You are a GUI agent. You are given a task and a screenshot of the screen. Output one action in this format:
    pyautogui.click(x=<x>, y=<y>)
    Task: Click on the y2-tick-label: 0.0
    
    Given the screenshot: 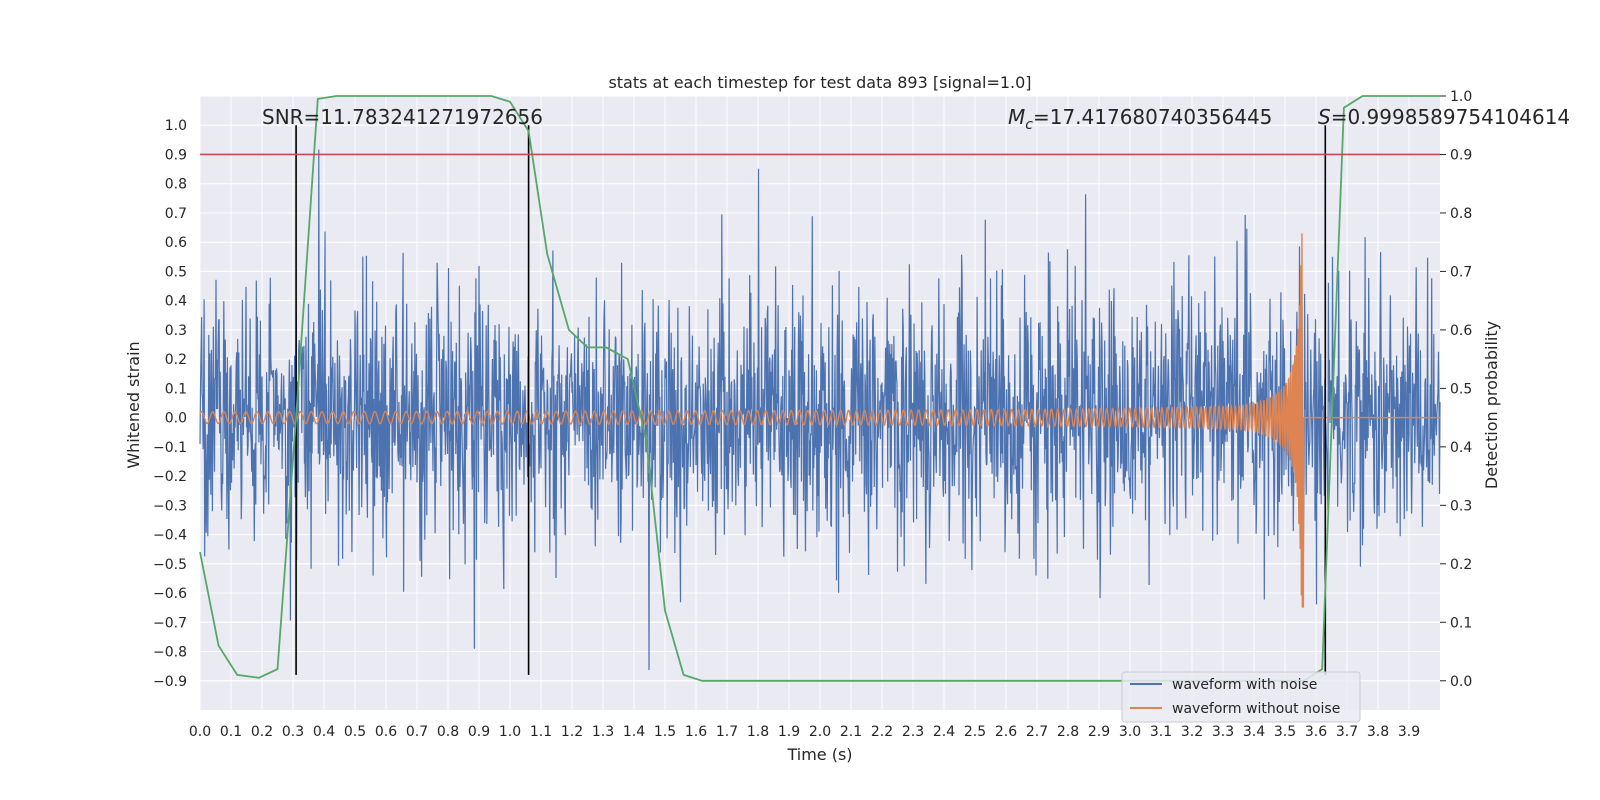 What is the action you would take?
    pyautogui.click(x=1461, y=682)
    